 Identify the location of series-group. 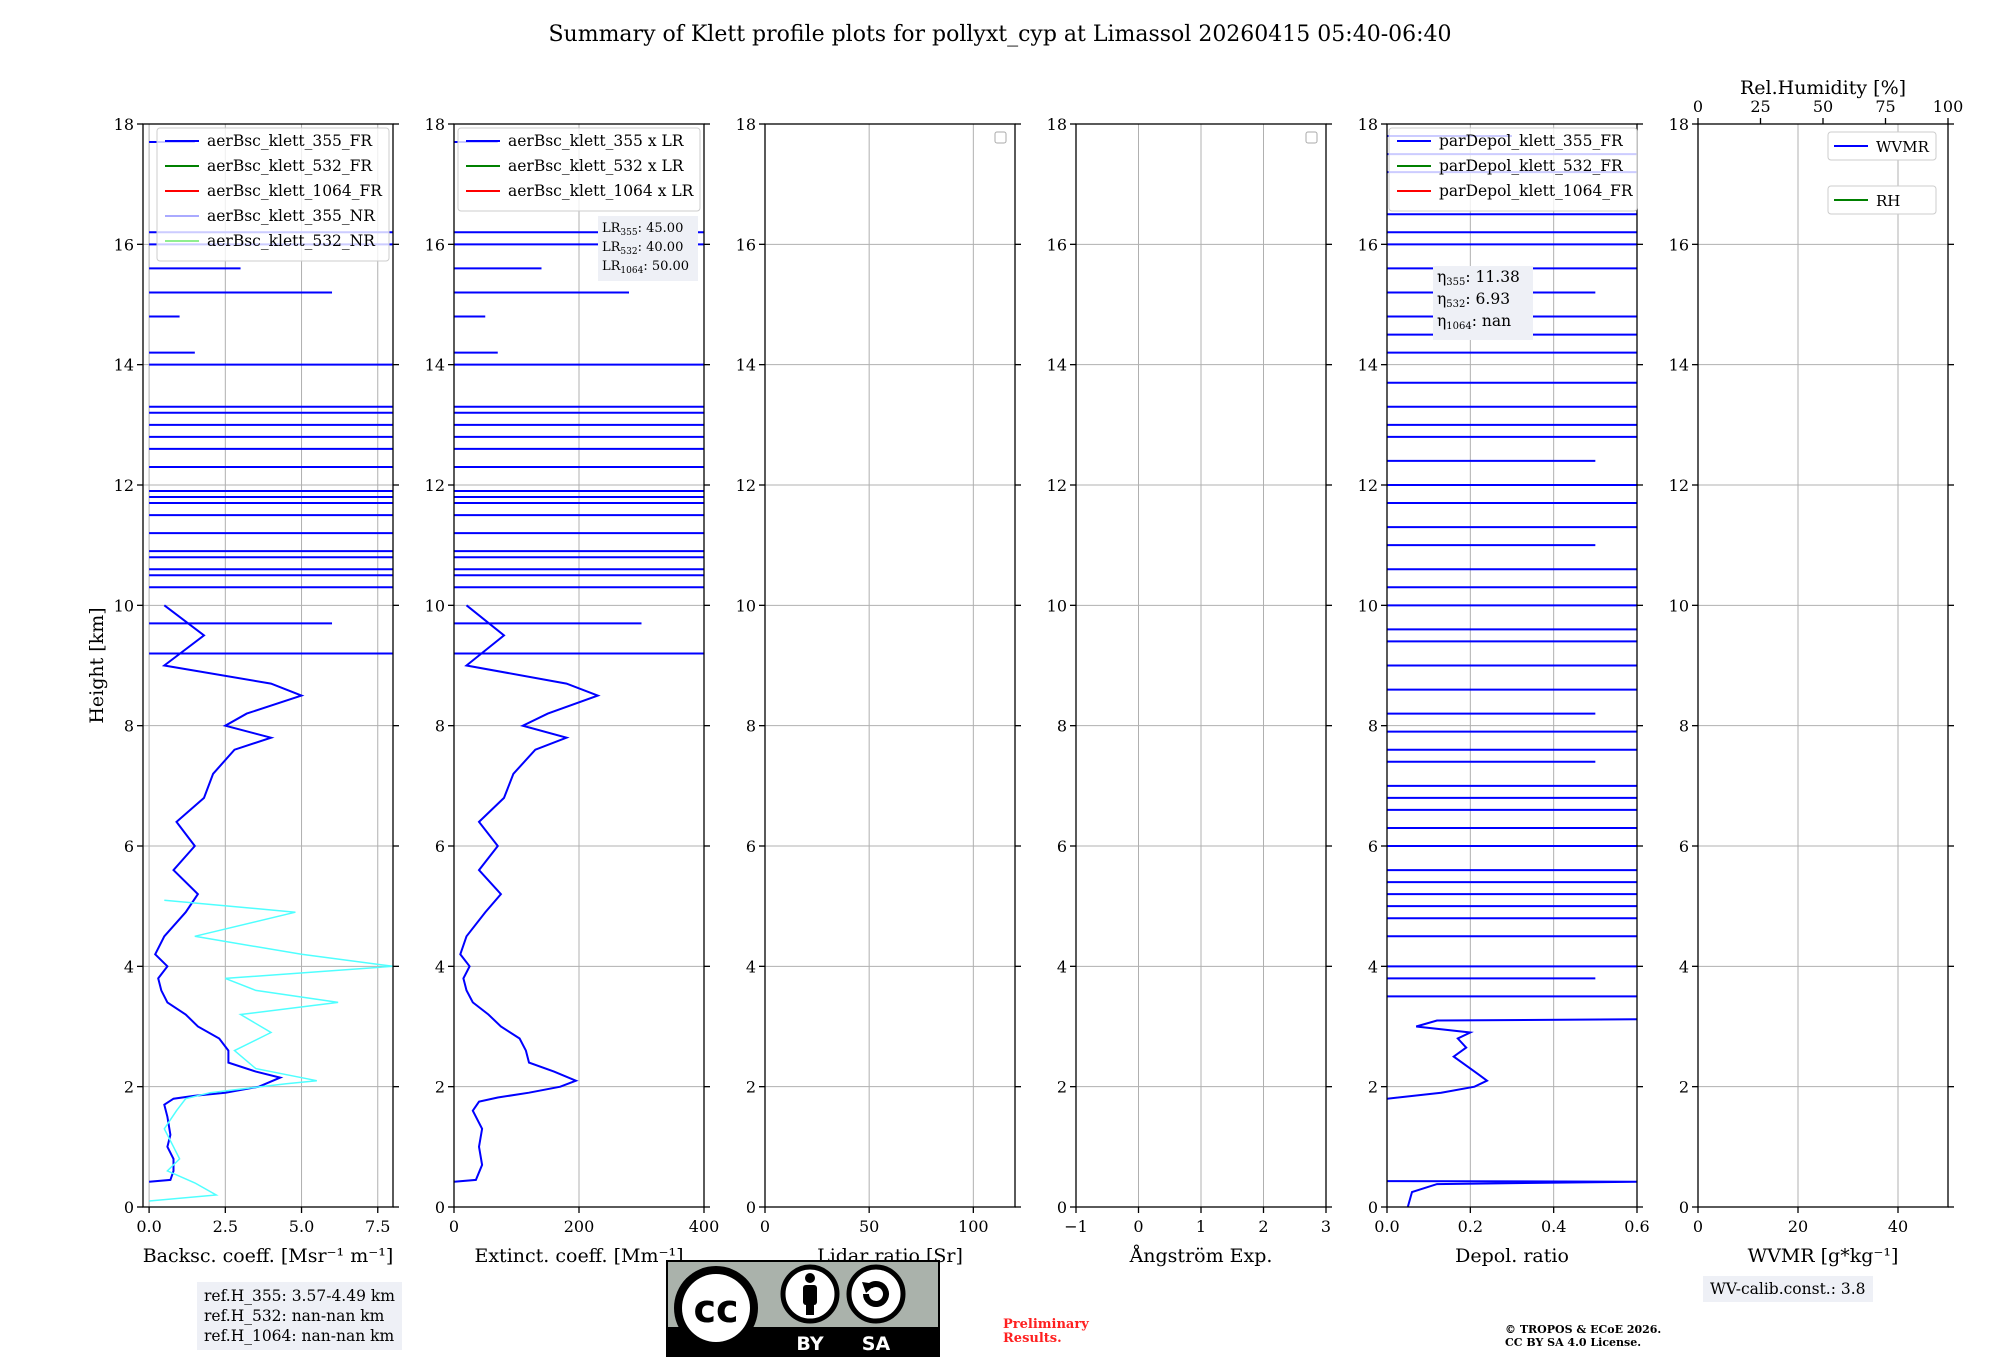
(579, 662).